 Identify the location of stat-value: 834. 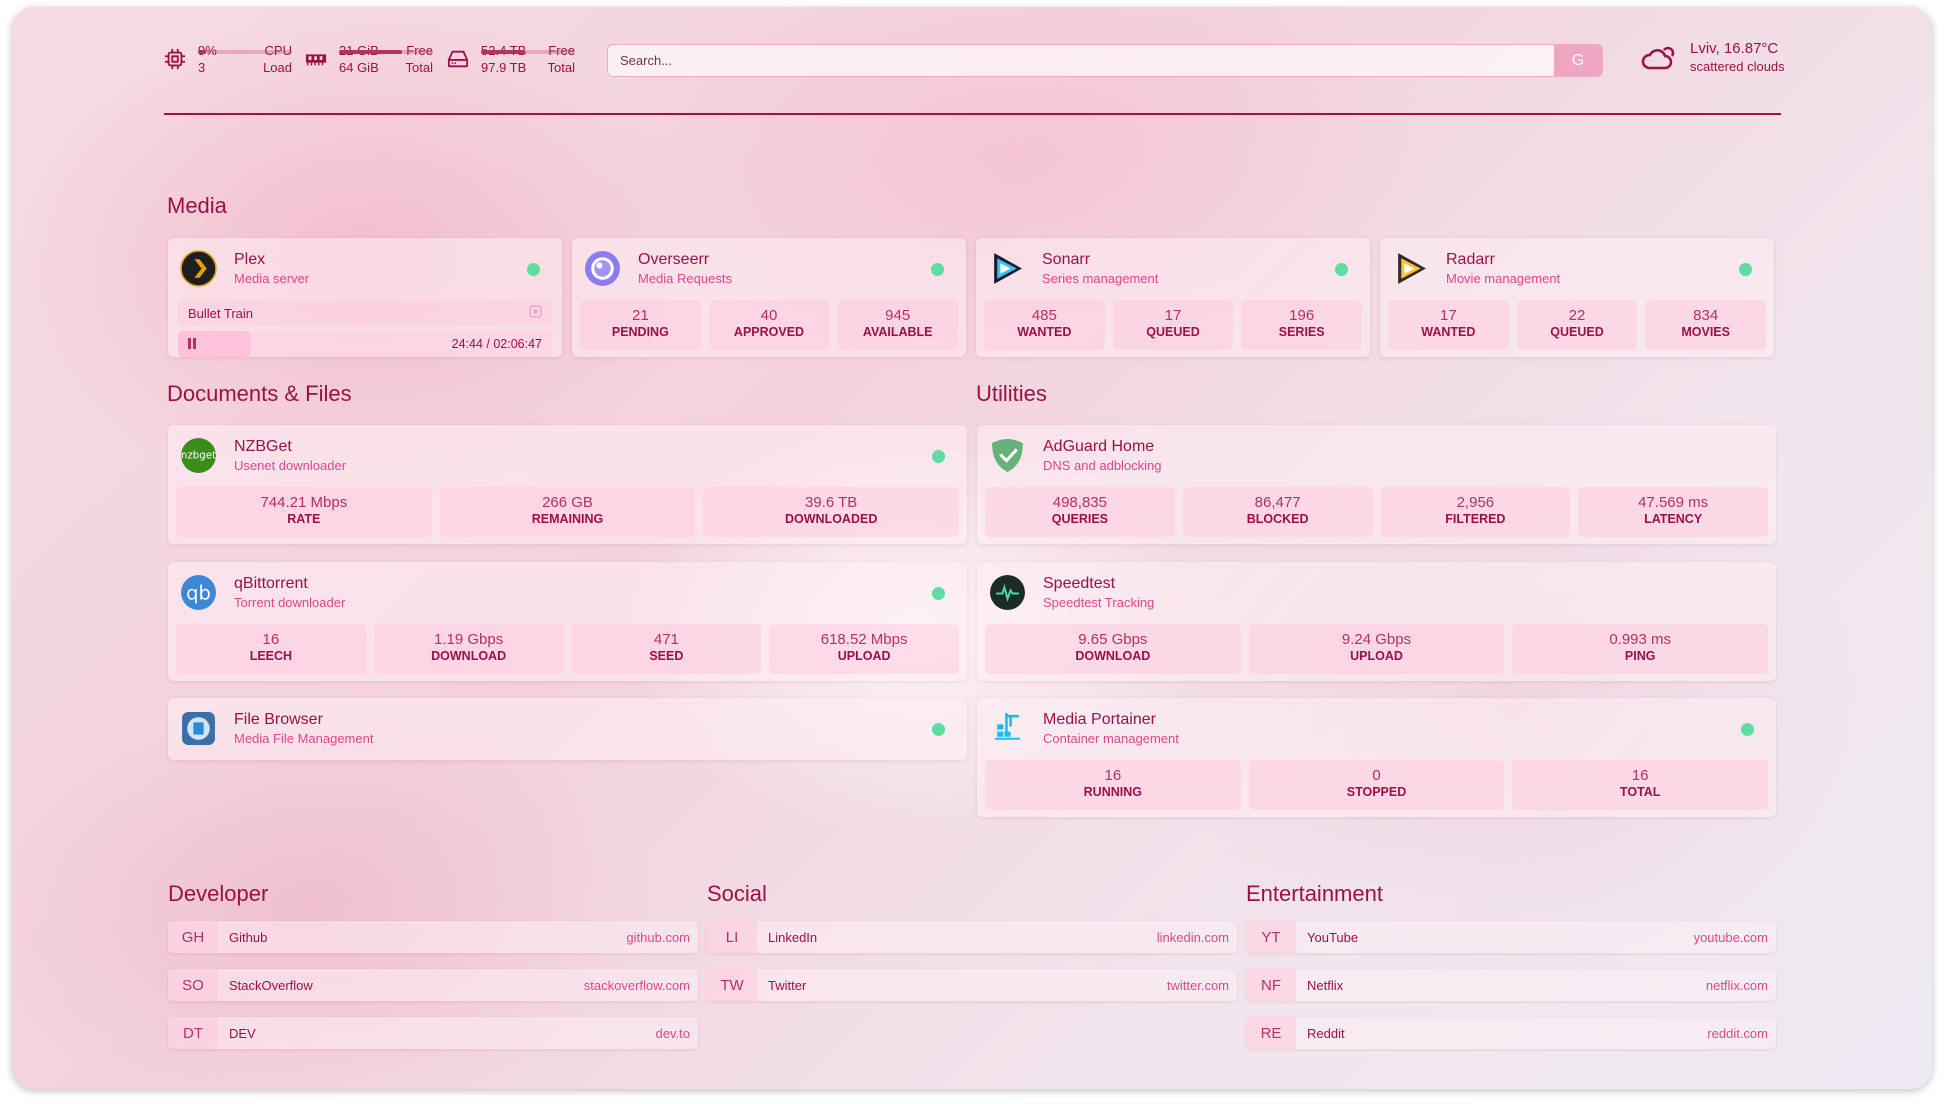
(1706, 315).